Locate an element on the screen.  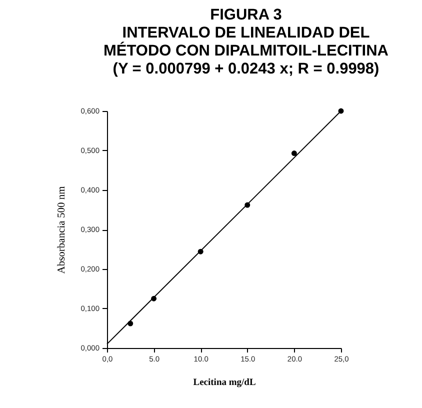
x-axis-title: Lecitina mg/dL is located at coordinates (224, 383).